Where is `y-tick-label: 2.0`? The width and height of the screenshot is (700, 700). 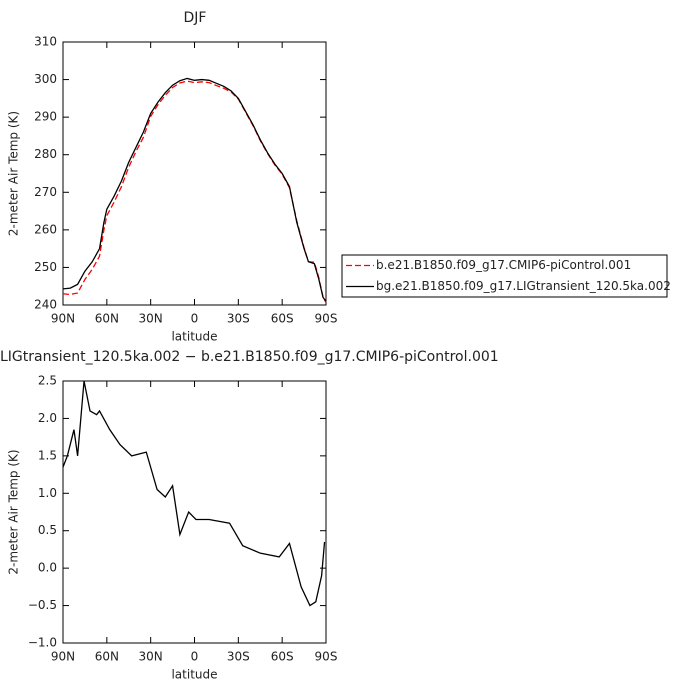 y-tick-label: 2.0 is located at coordinates (47, 418).